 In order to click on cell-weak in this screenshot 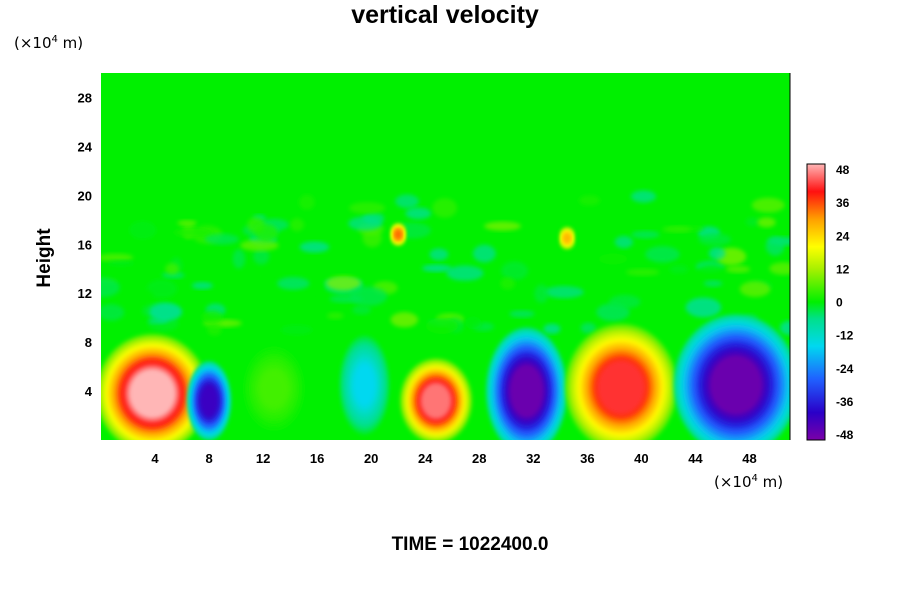, I will do `click(273, 388)`.